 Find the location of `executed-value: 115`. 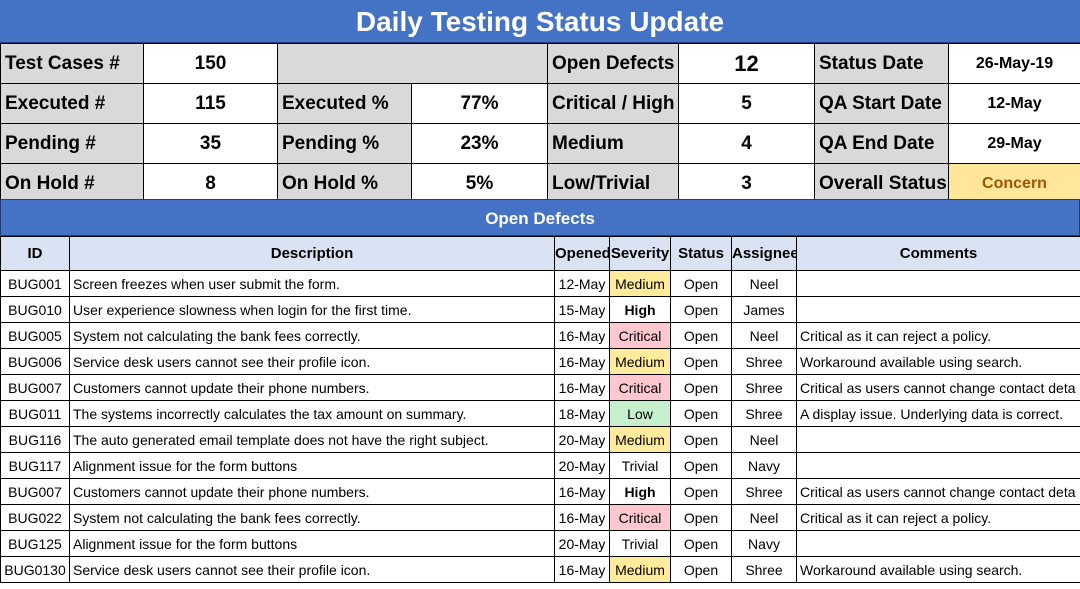

executed-value: 115 is located at coordinates (210, 103).